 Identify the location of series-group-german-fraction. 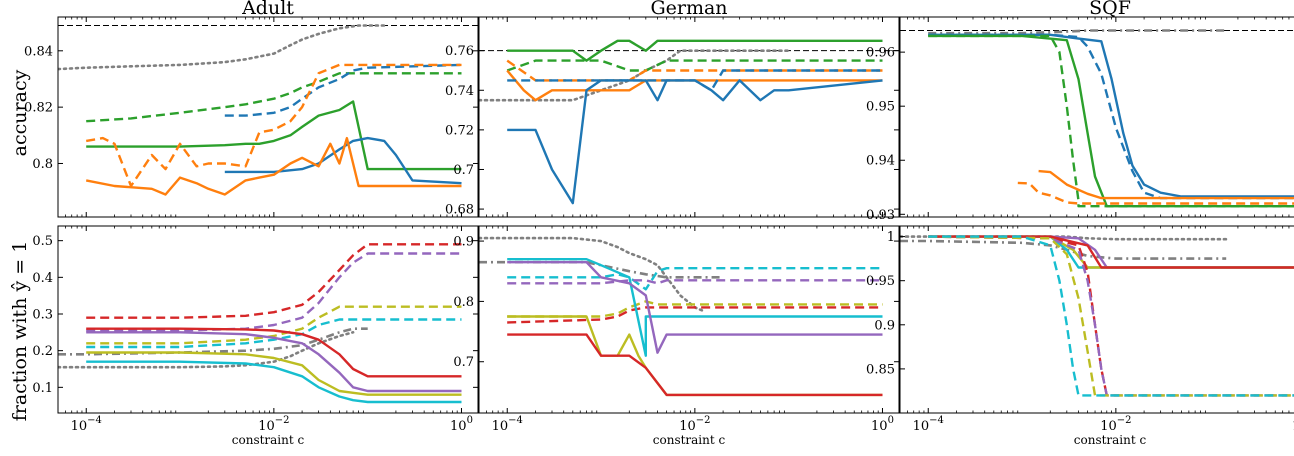
(681, 316).